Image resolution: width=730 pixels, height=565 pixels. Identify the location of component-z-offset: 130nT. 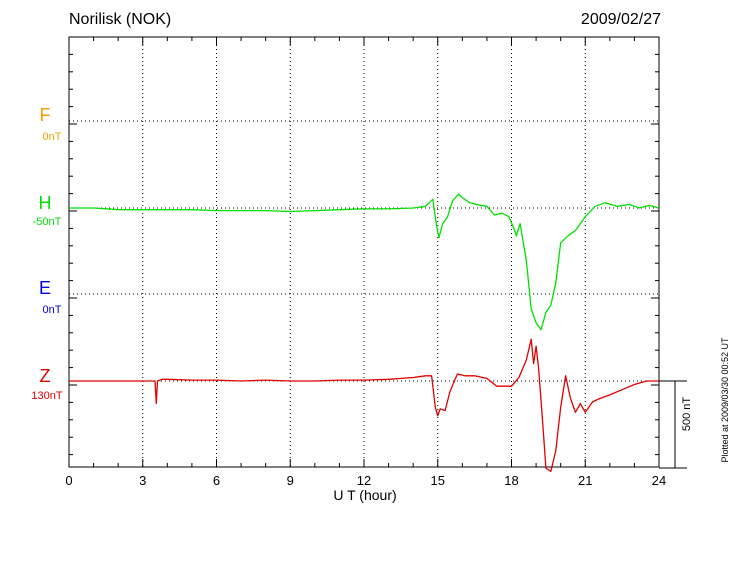
(47, 396).